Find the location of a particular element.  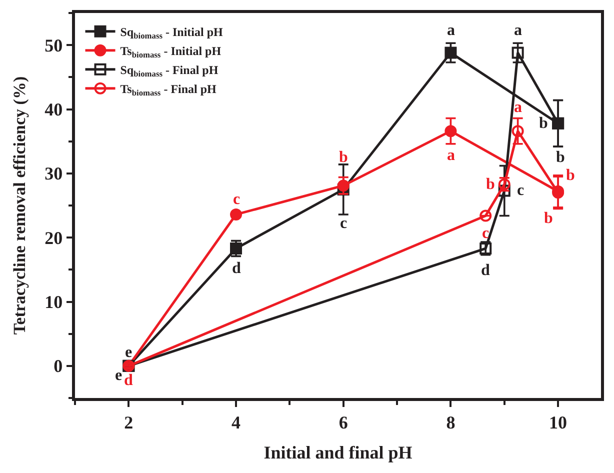

y-tick-label: 20 is located at coordinates (53, 238).